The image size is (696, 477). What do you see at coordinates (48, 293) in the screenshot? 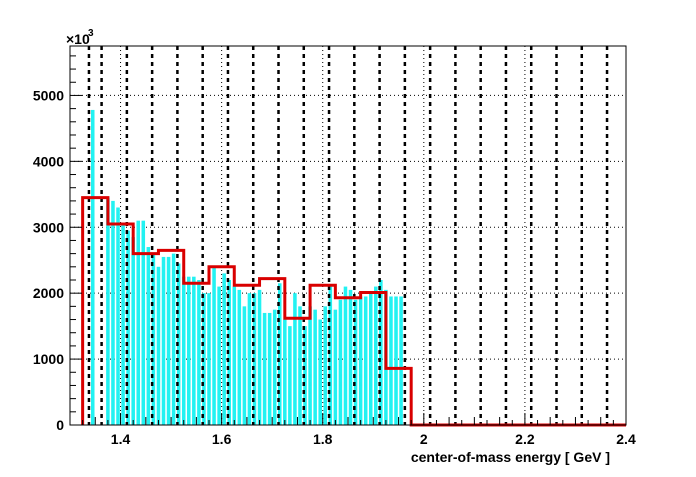
I see `y-tick-label: 2000` at bounding box center [48, 293].